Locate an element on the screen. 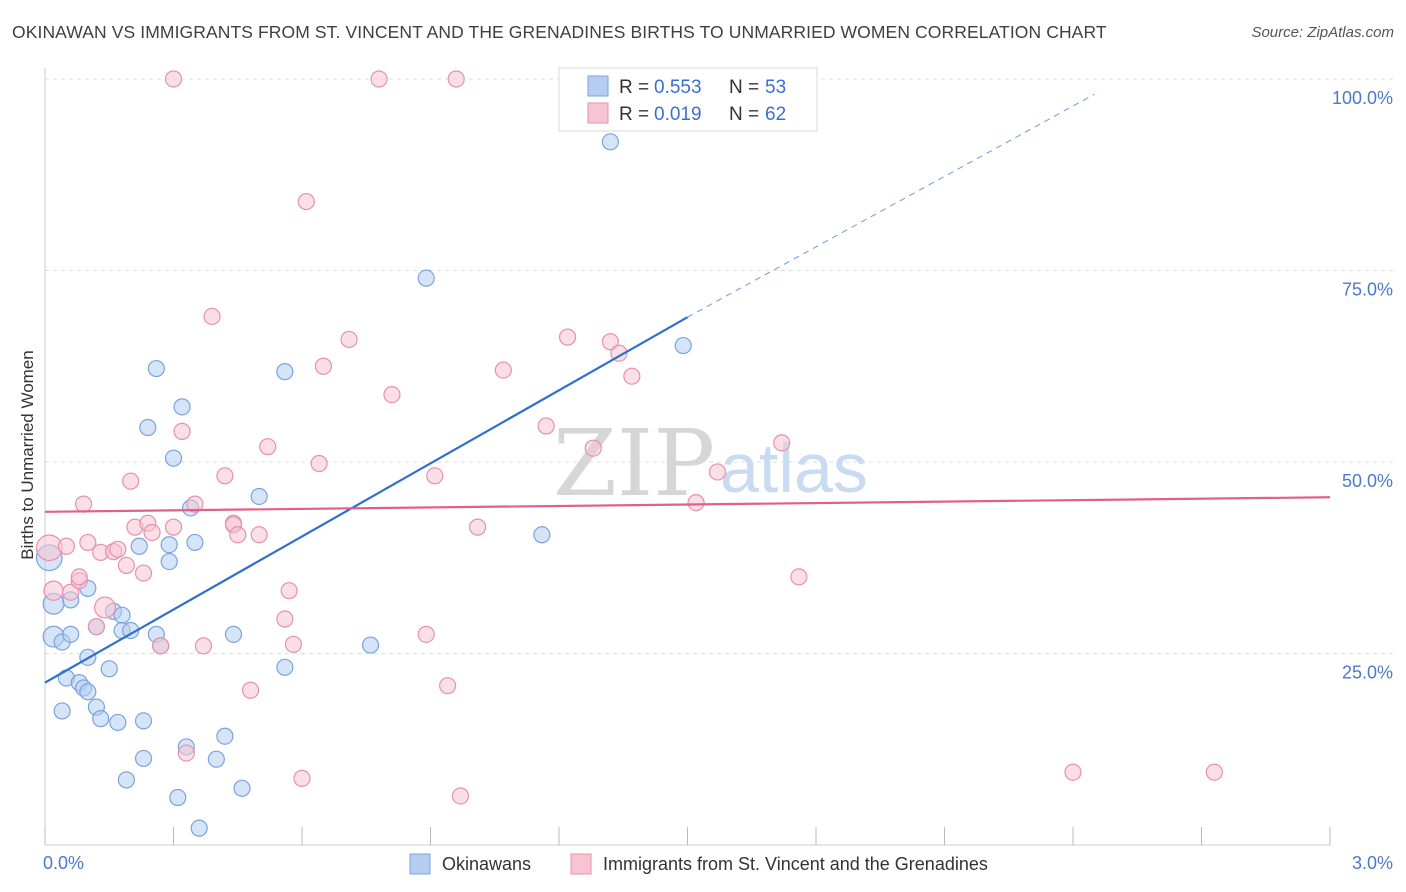 The image size is (1406, 892). y-axis-label: Births to Unmarried Women is located at coordinates (27, 454).